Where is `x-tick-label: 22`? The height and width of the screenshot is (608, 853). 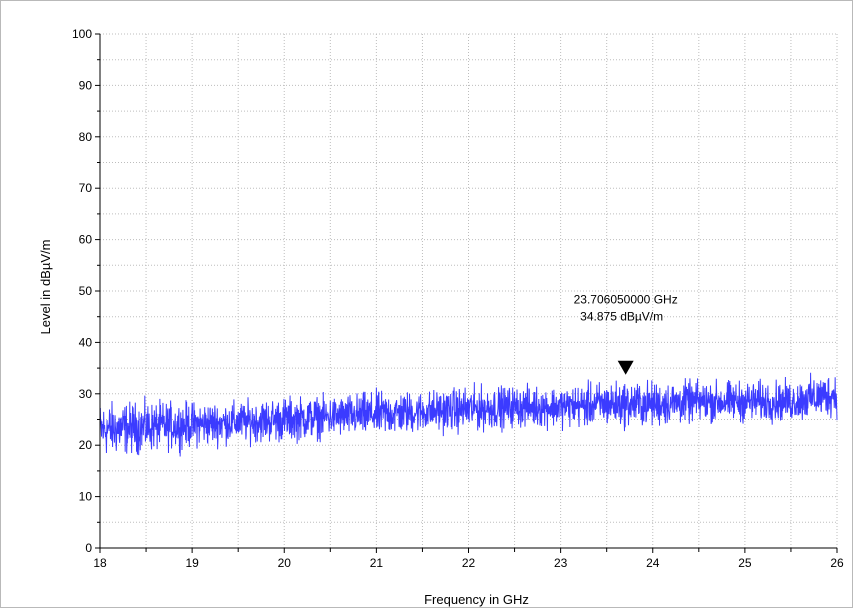
x-tick-label: 22 is located at coordinates (469, 563).